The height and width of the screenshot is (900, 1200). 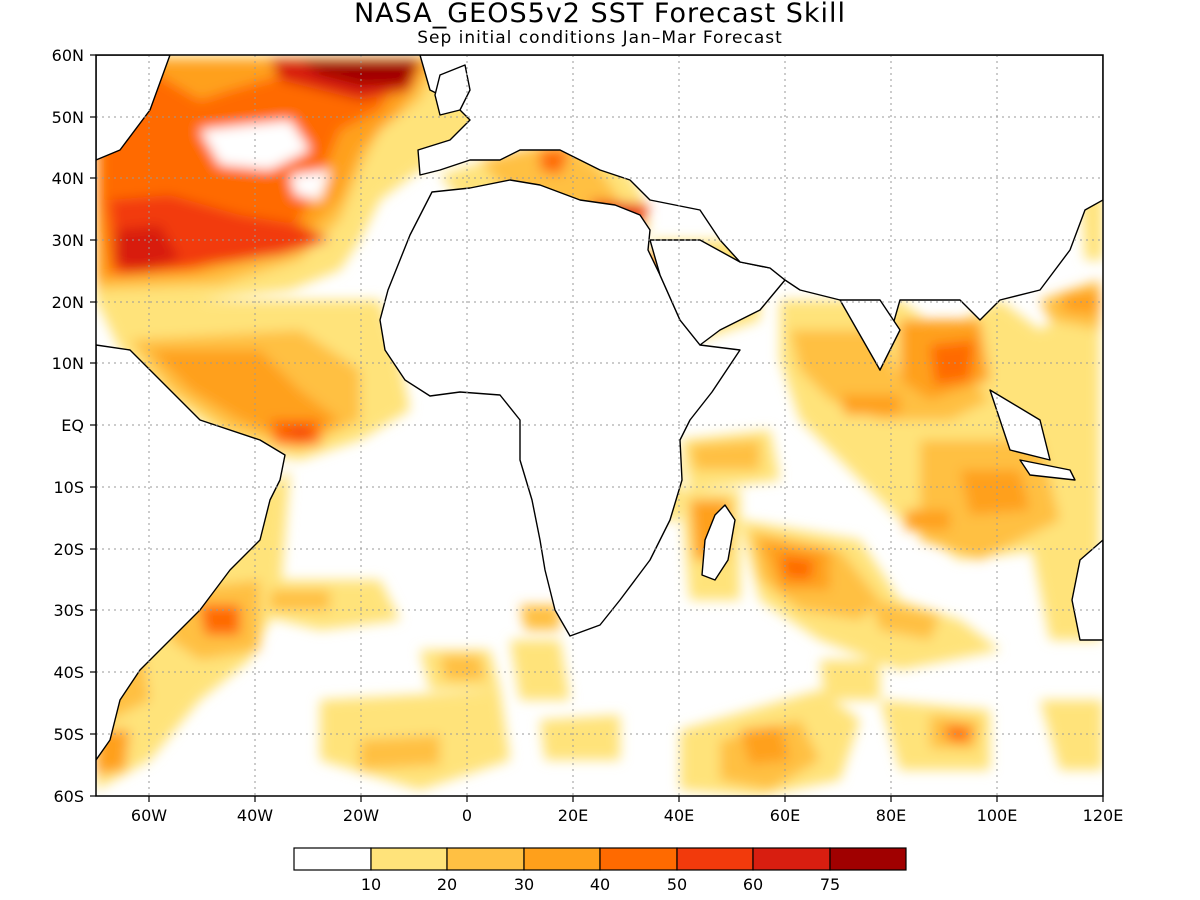 I want to click on lat-tick-label: 20S, so click(x=68, y=549).